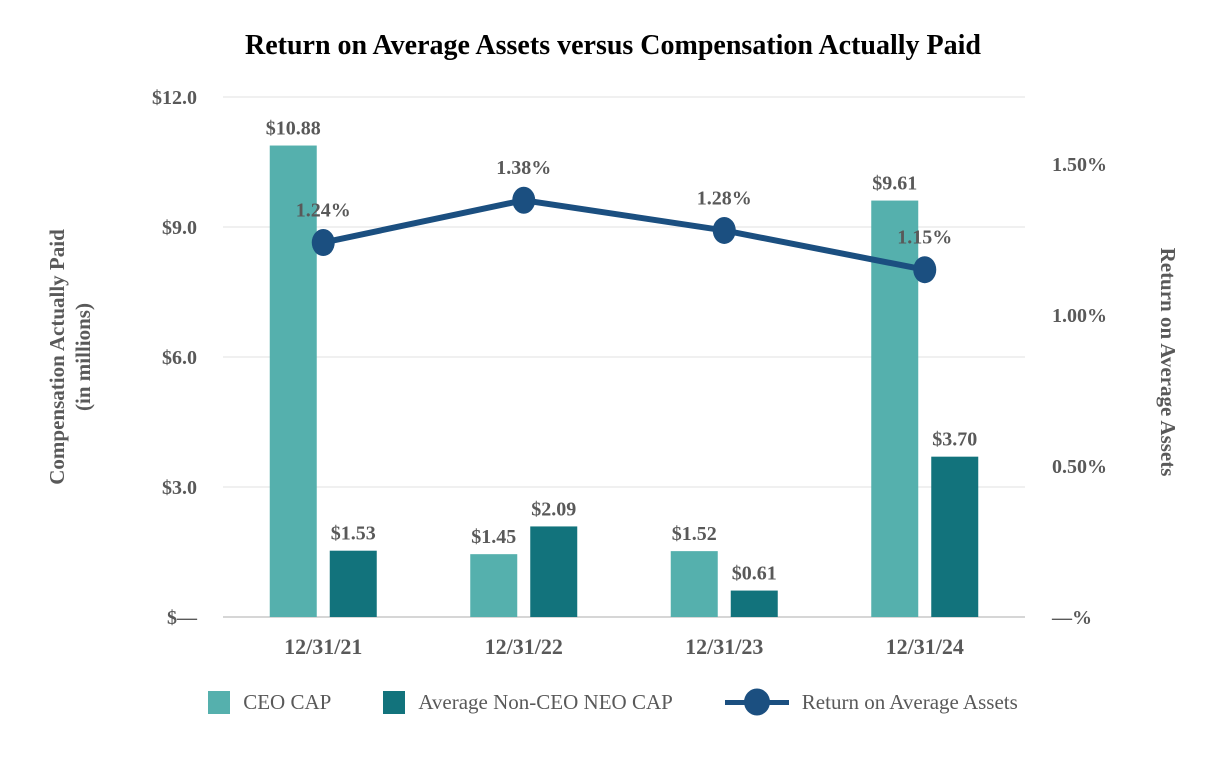 The image size is (1226, 760). Describe the element at coordinates (1079, 165) in the screenshot. I see `right-axis-tick-label: 1.50%` at that location.